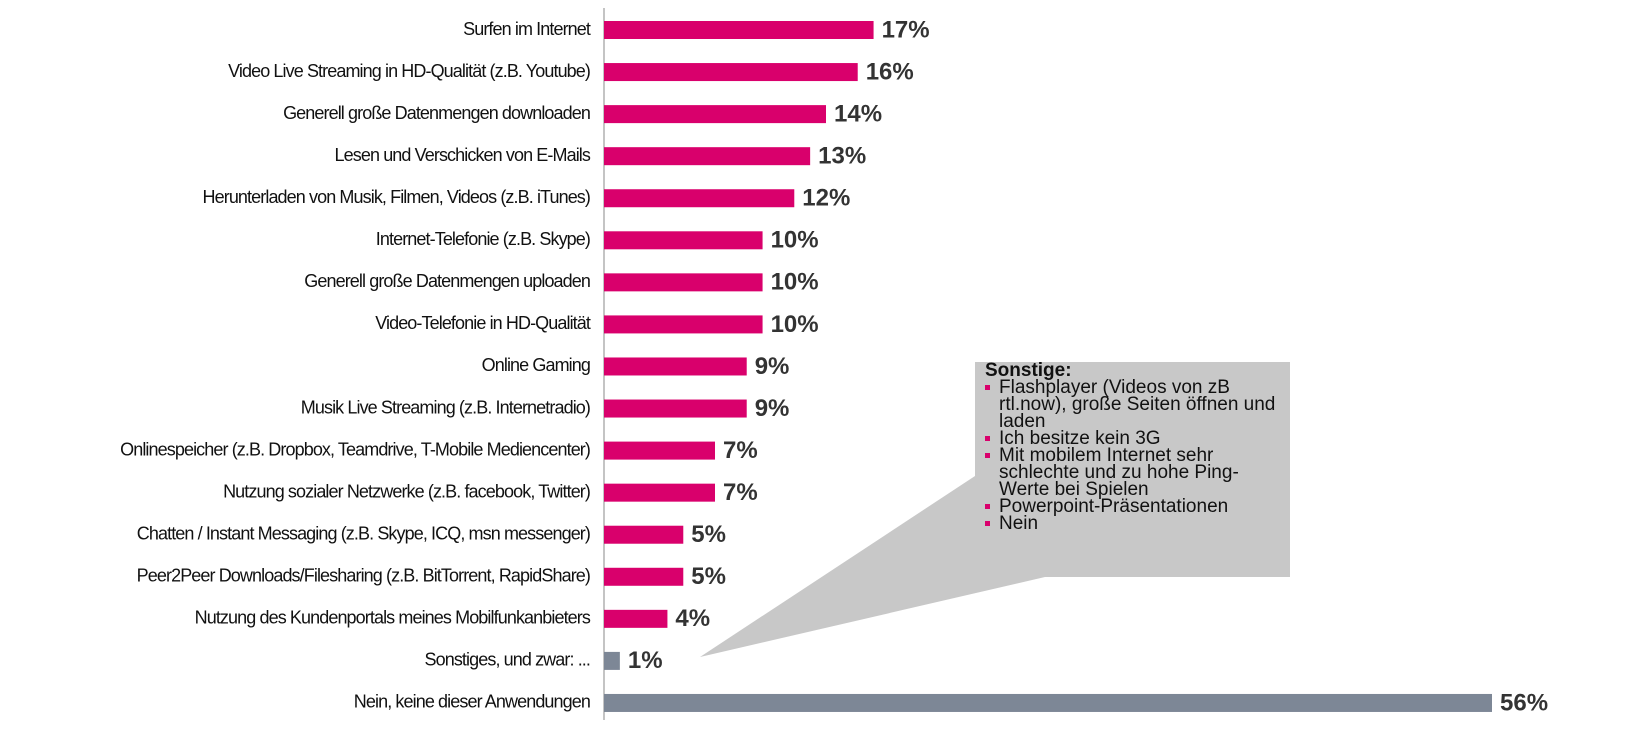  Describe the element at coordinates (645, 660) in the screenshot. I see `value-label: 1%` at that location.